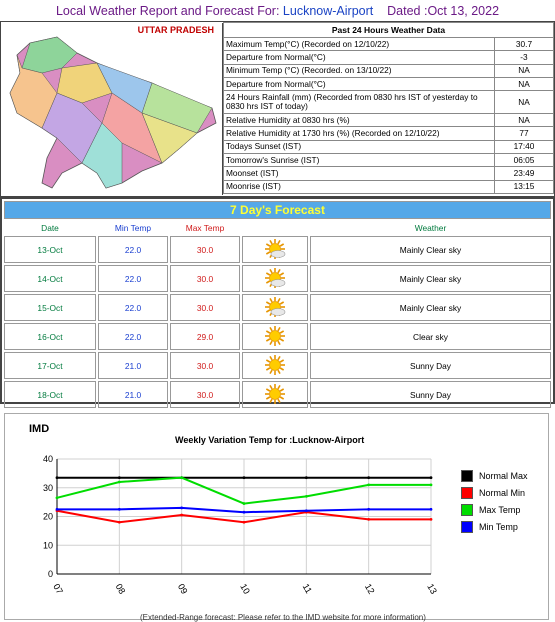 Image resolution: width=555 pixels, height=622 pixels. I want to click on x-tick-label: 12, so click(370, 589).